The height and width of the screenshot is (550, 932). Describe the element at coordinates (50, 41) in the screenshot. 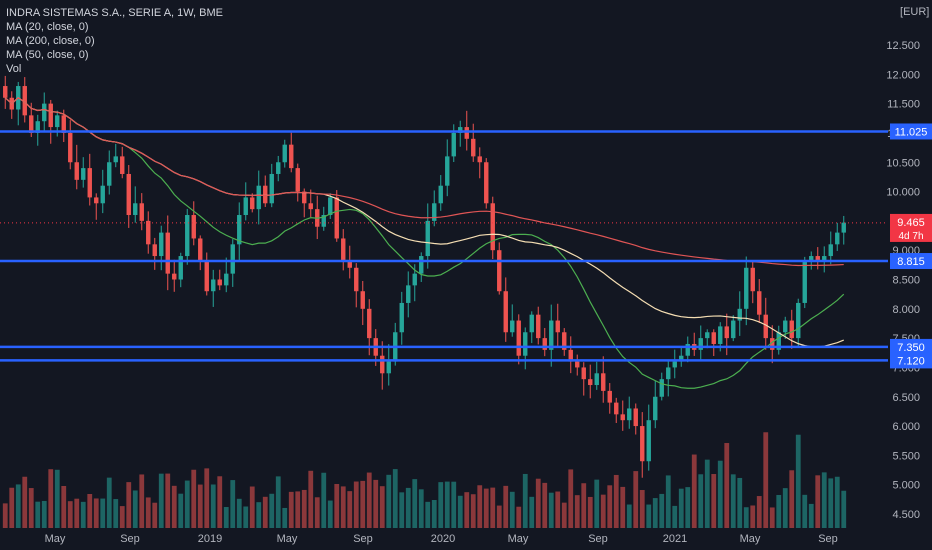

I see `indicator-ma200: MA (200, close, 0)` at that location.